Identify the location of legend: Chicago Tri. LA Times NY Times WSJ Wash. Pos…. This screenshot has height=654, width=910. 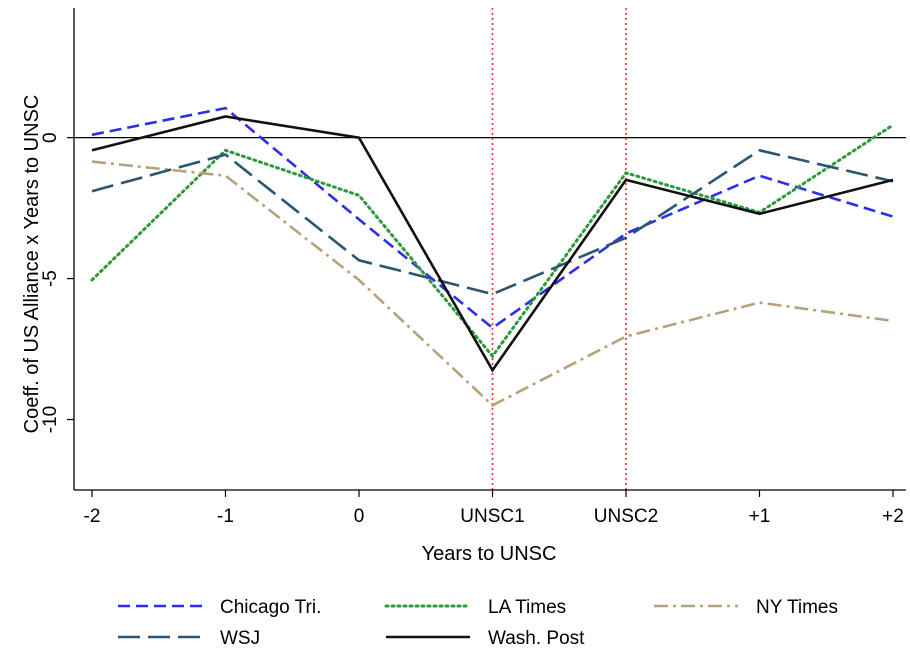
(478, 623).